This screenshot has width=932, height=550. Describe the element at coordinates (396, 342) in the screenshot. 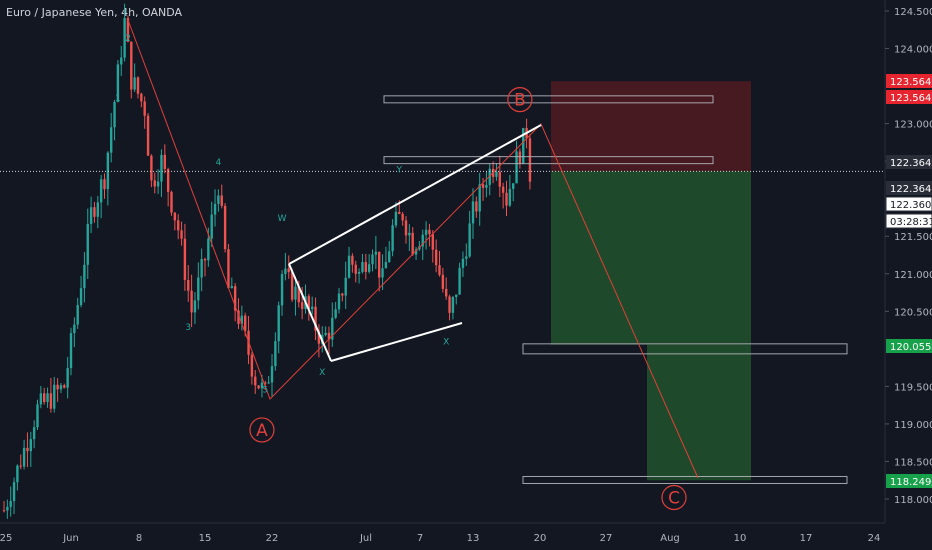

I see `channel-lower-line` at that location.